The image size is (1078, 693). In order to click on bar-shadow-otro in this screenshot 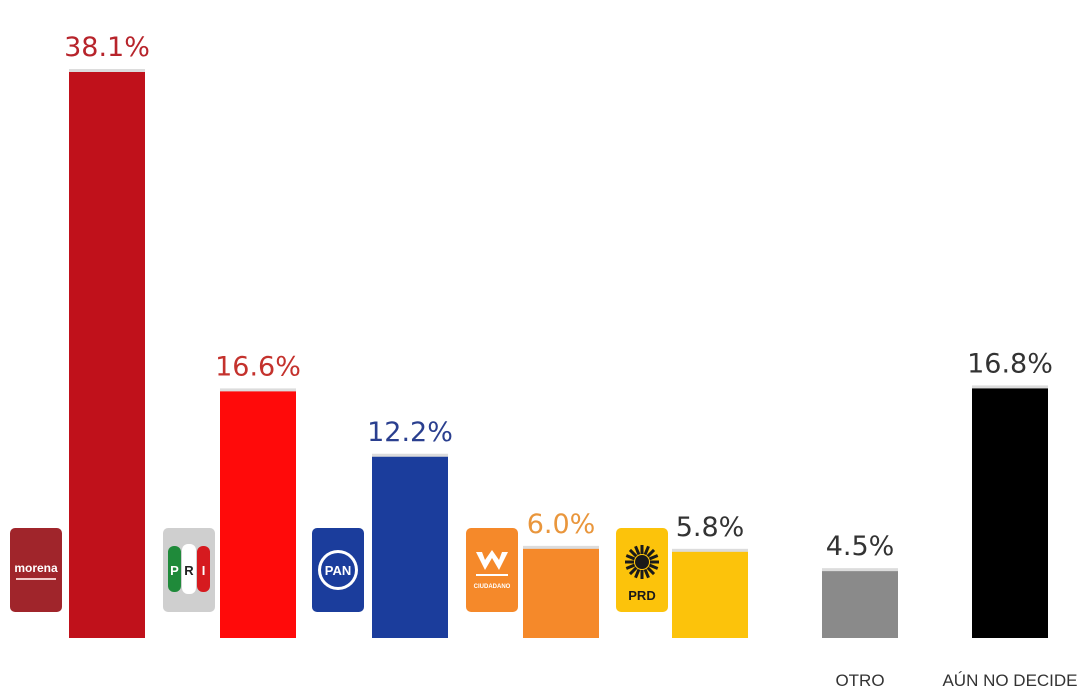, I will do `click(860, 570)`.